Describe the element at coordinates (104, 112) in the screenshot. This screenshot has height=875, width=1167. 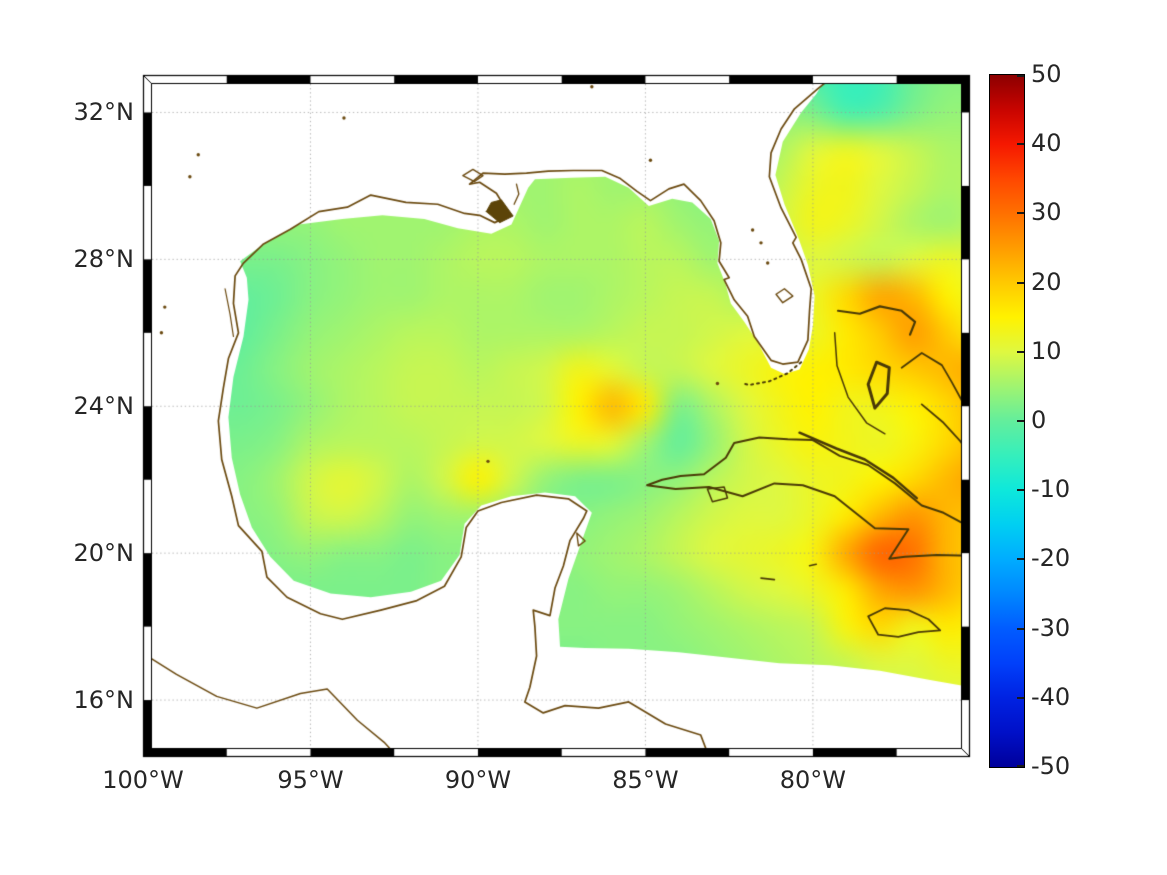
I see `y-tick-label: 32°N` at that location.